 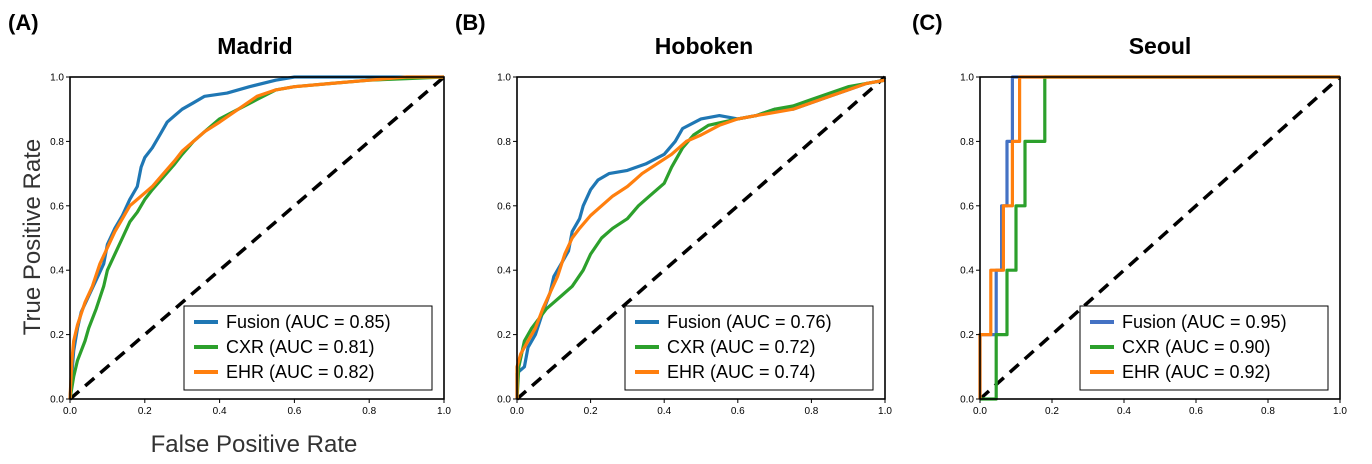 What do you see at coordinates (927, 22) in the screenshot?
I see `panel-label: (C)` at bounding box center [927, 22].